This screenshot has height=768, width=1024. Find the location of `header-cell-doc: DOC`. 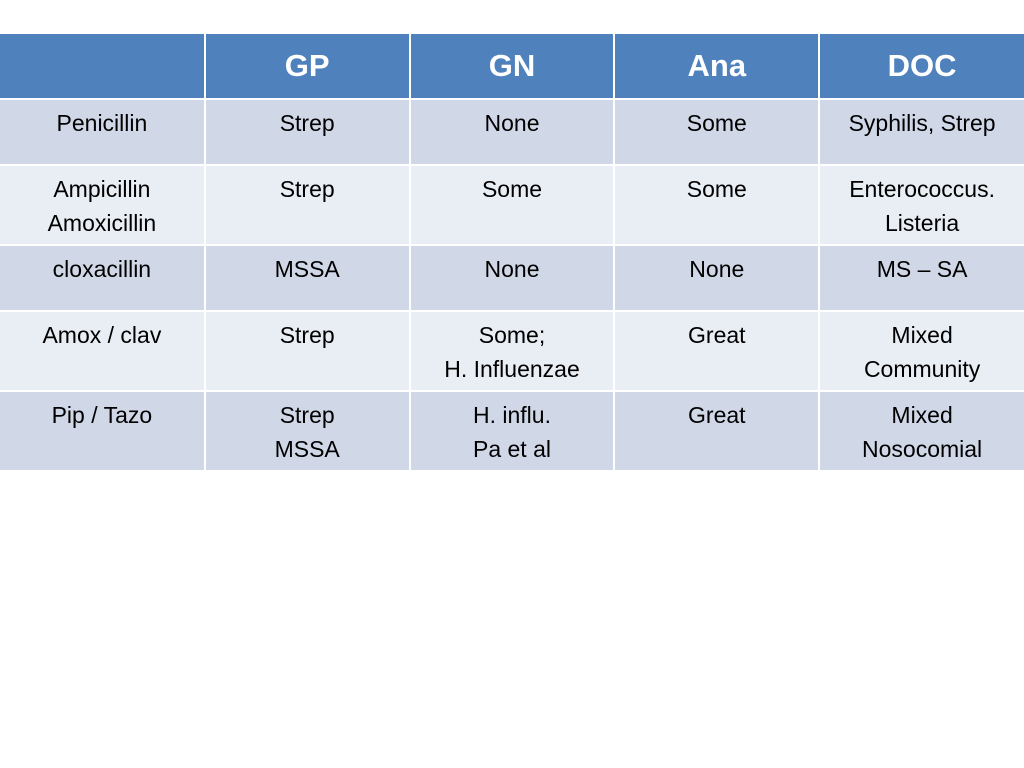

header-cell-doc: DOC is located at coordinates (921, 67).